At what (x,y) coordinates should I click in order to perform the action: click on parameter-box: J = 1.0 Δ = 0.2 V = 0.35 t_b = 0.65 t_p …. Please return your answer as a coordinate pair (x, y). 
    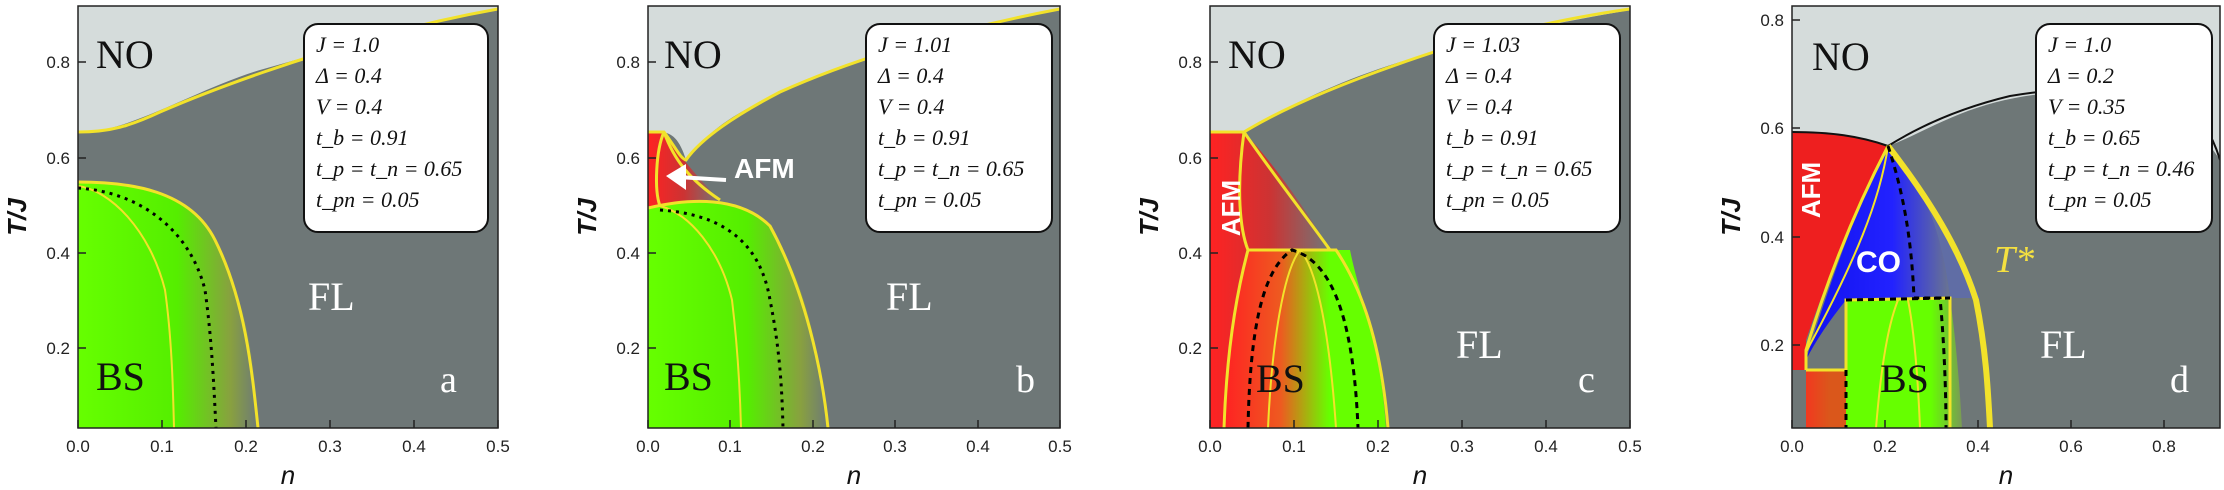
    Looking at the image, I should click on (2124, 128).